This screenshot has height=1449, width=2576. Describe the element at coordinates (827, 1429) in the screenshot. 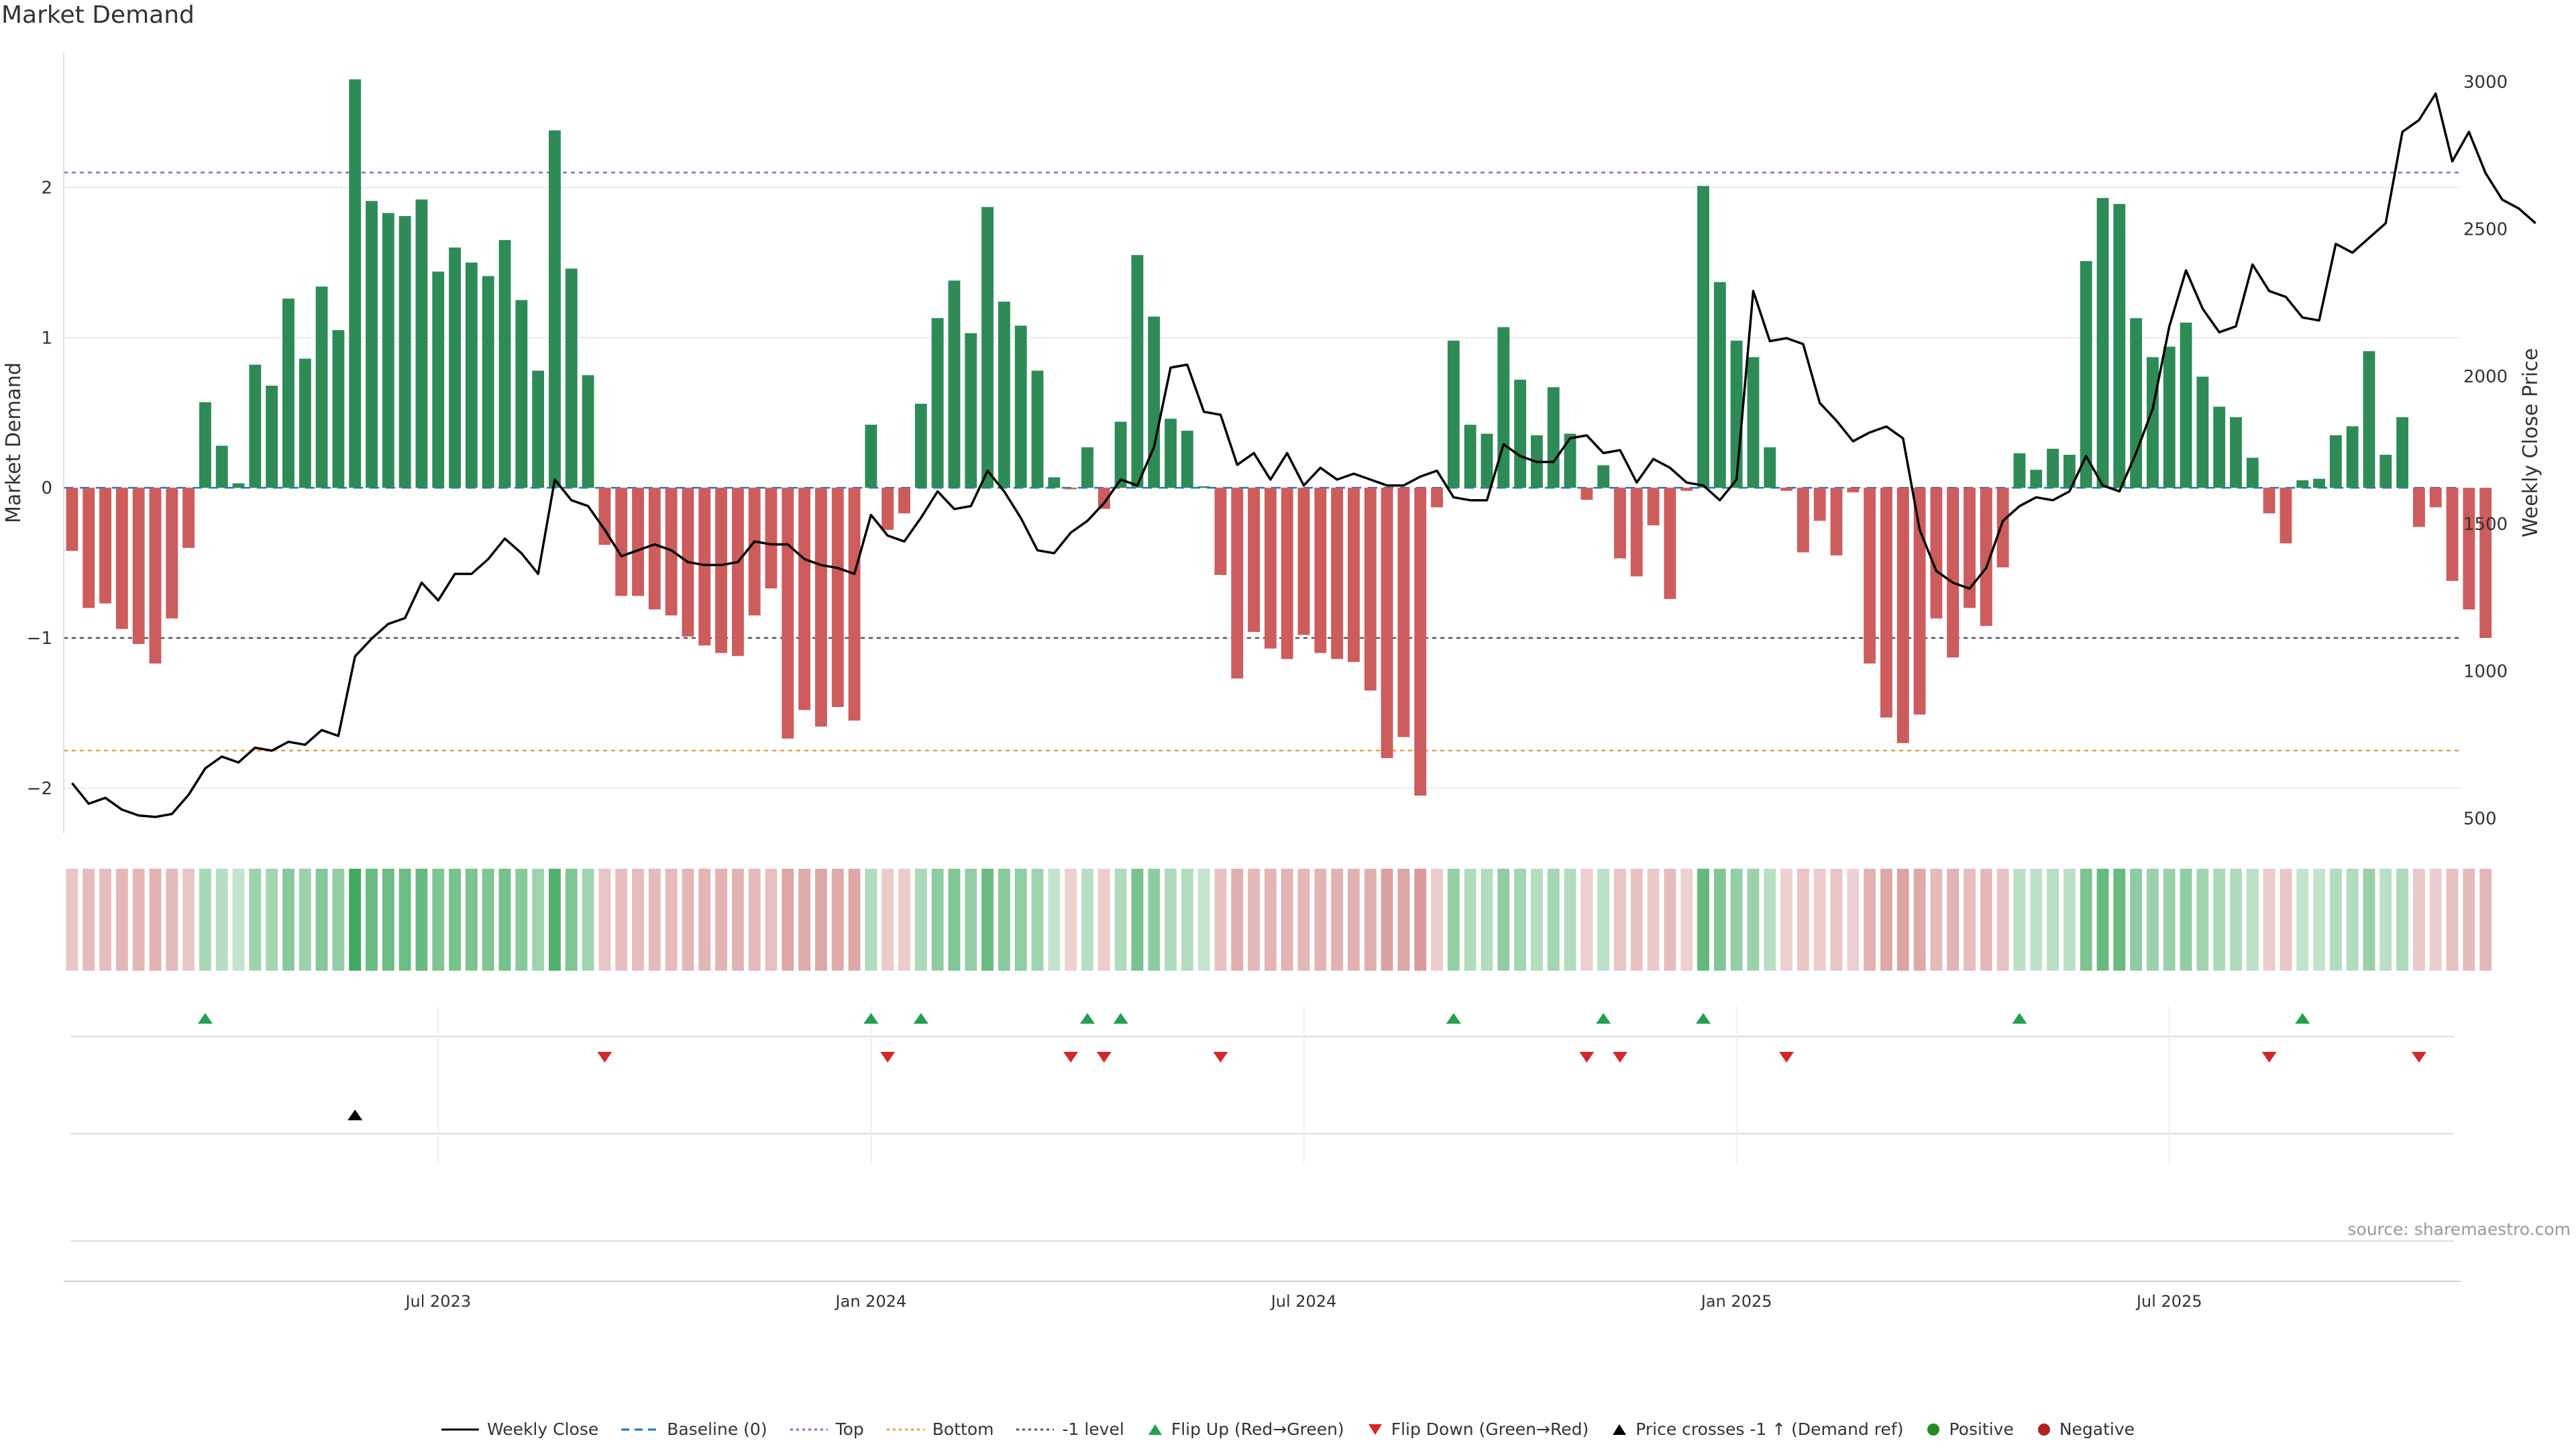

I see `legend-item-top: Top` at that location.